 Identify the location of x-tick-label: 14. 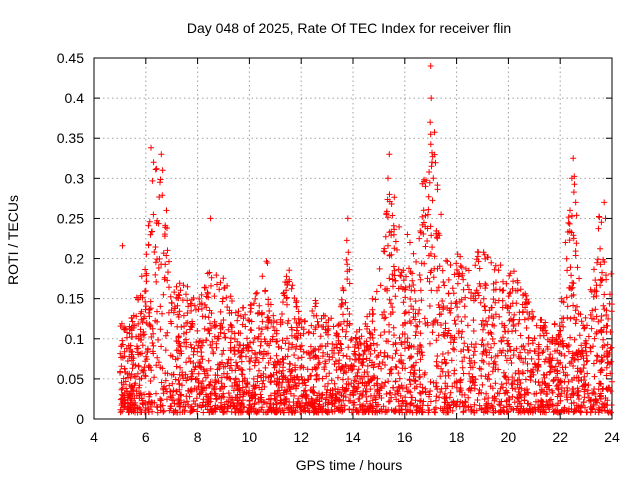
(353, 437).